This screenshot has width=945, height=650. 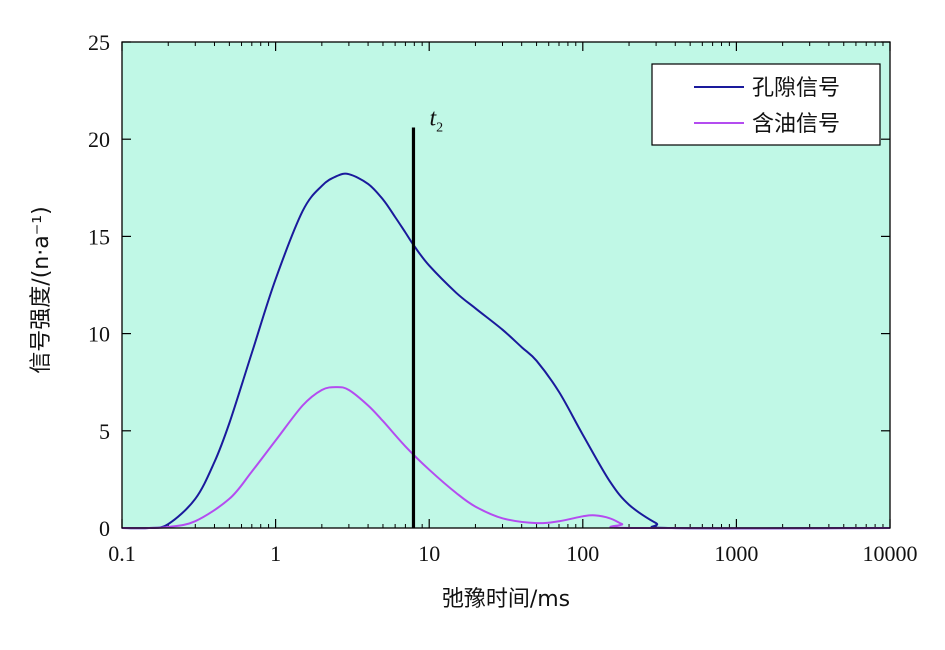 I want to click on x-tick-label: 1, so click(x=275, y=553).